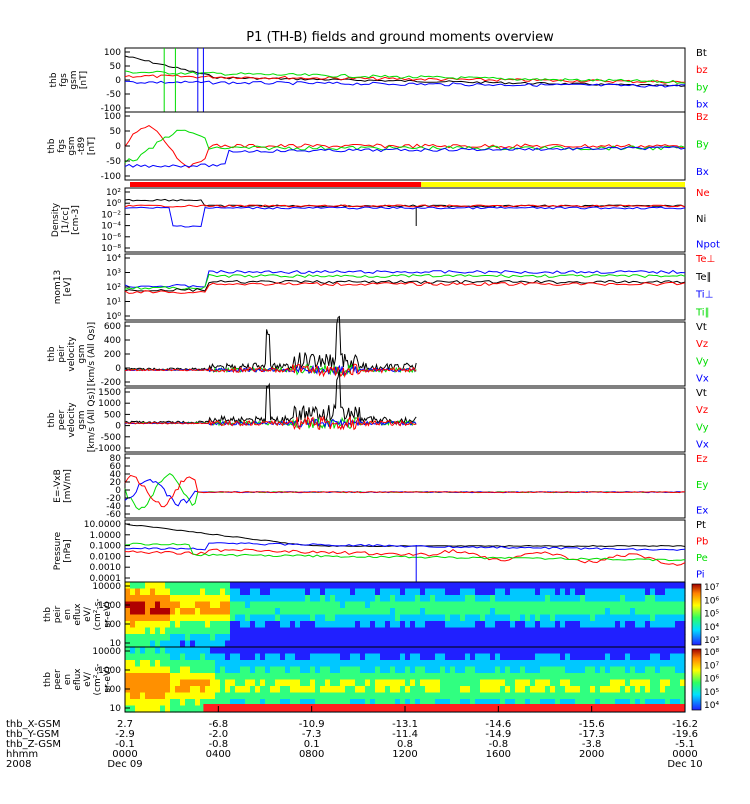 Image resolution: width=750 pixels, height=804 pixels. Describe the element at coordinates (108, 614) in the screenshot. I see `ylabel-line: sr-eV)` at that location.